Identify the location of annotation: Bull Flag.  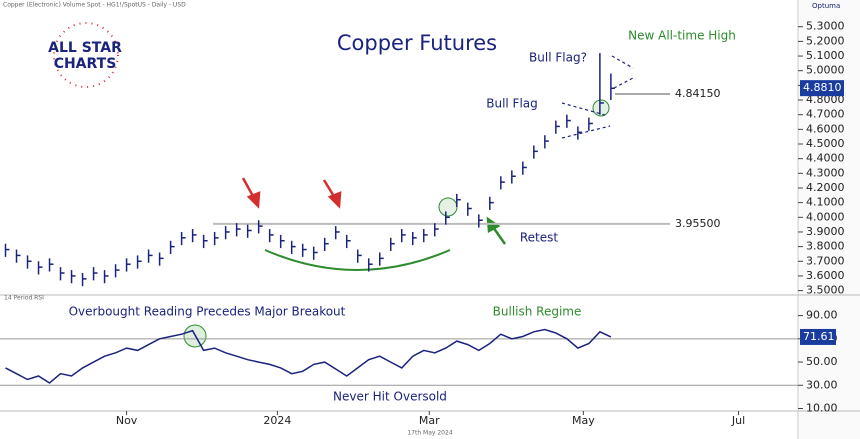
(512, 104).